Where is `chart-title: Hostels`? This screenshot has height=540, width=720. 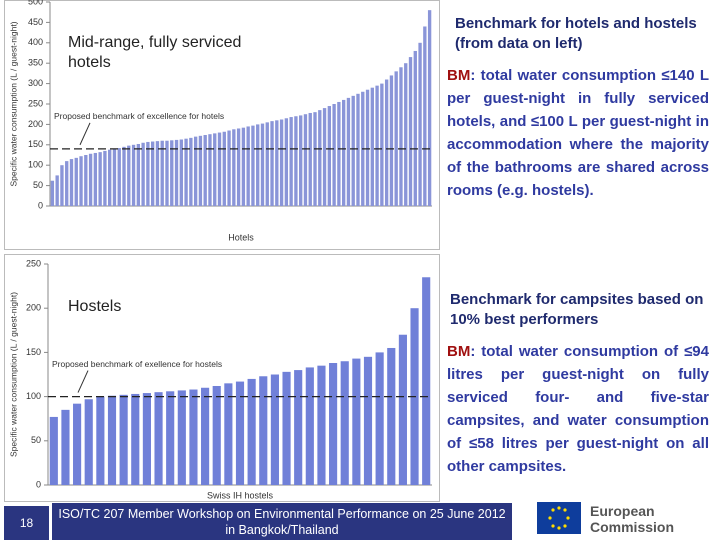
chart-title: Hostels is located at coordinates (95, 306).